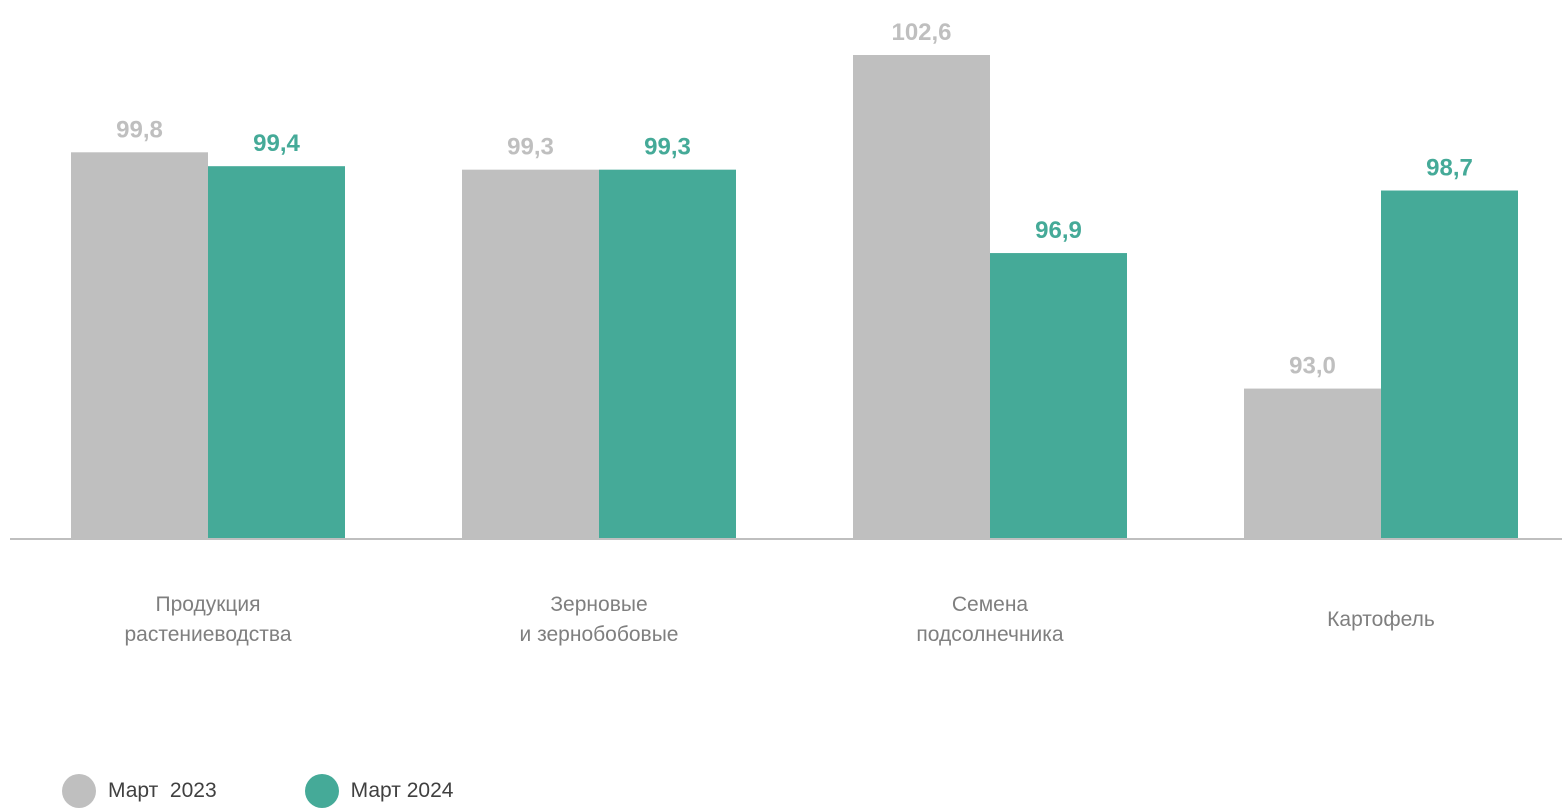 This screenshot has height=809, width=1562. Describe the element at coordinates (207, 604) in the screenshot. I see `category-label-line: Продукция` at that location.